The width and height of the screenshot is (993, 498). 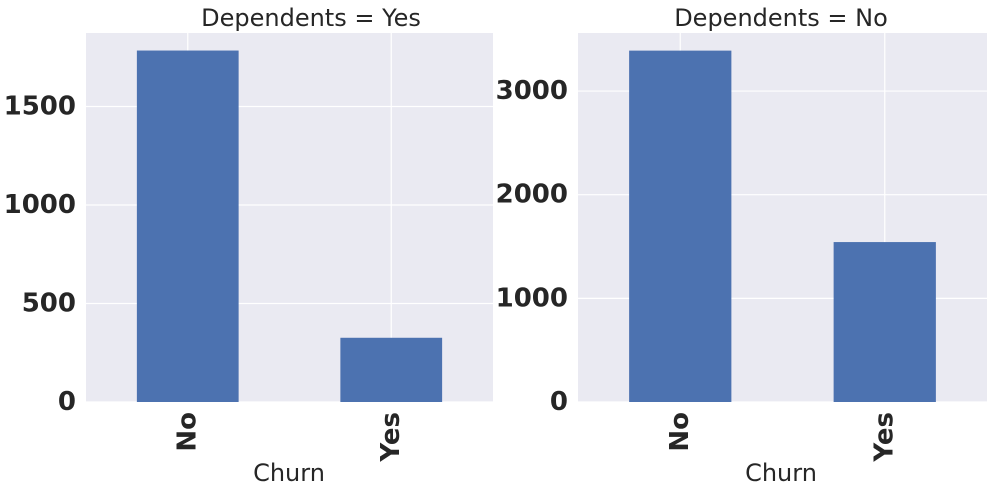 What do you see at coordinates (532, 195) in the screenshot?
I see `y-tick-label: 2000` at bounding box center [532, 195].